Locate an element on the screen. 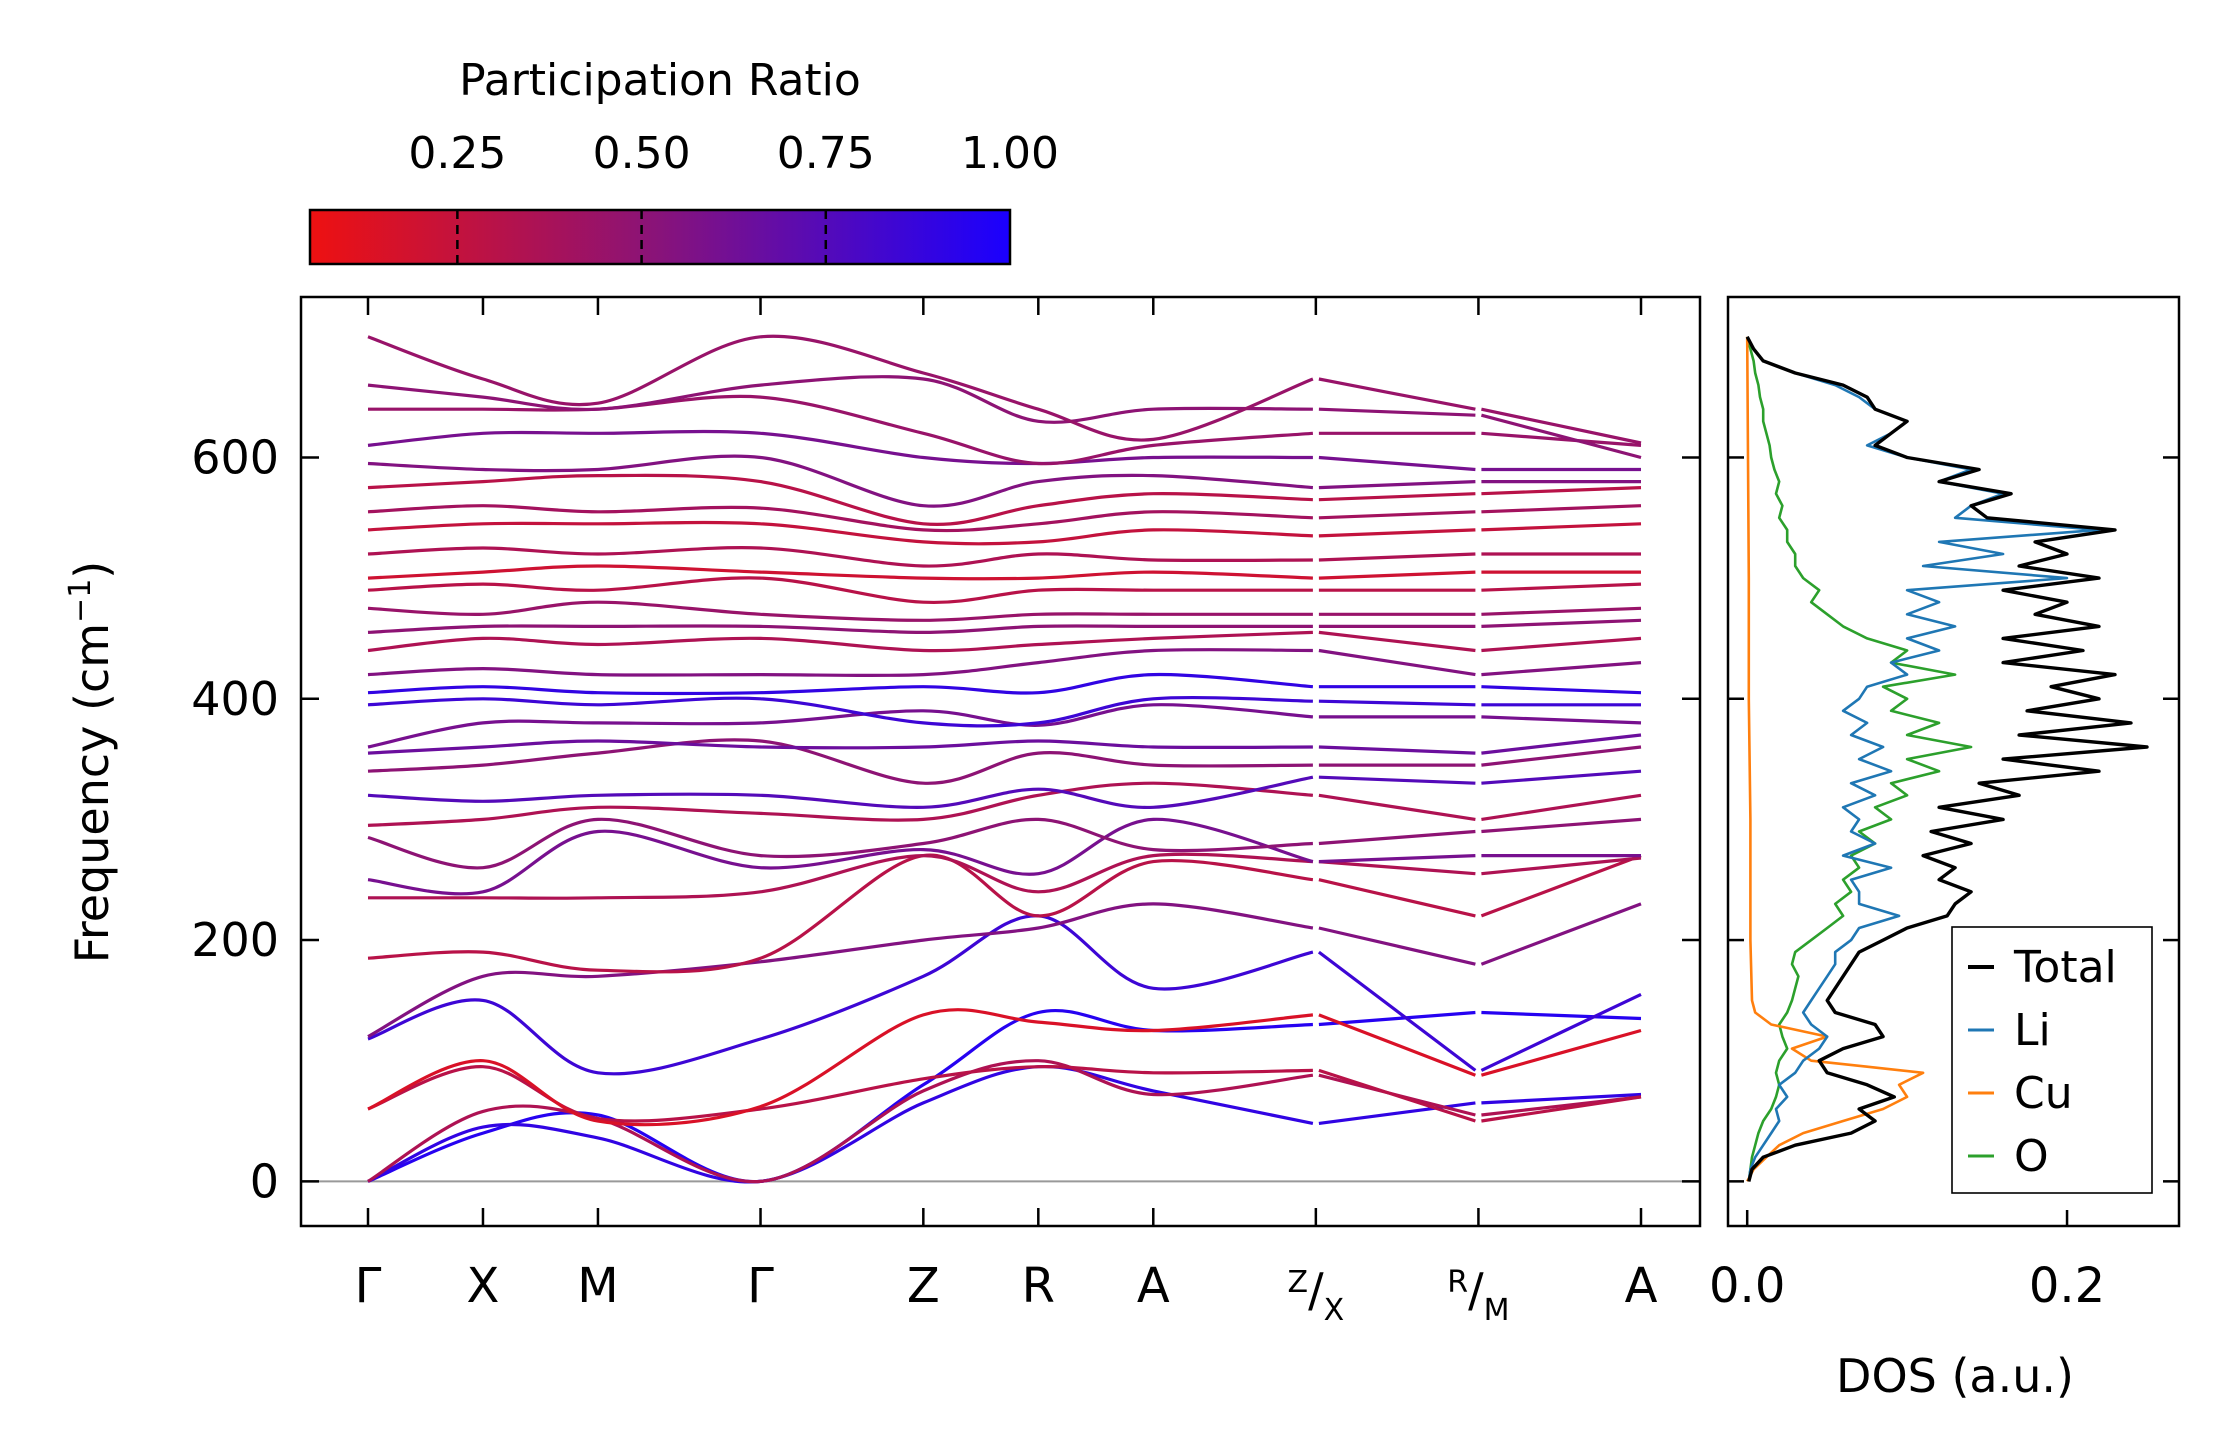  dos-x-axis-label: DOS (a.u.) is located at coordinates (1955, 1376).